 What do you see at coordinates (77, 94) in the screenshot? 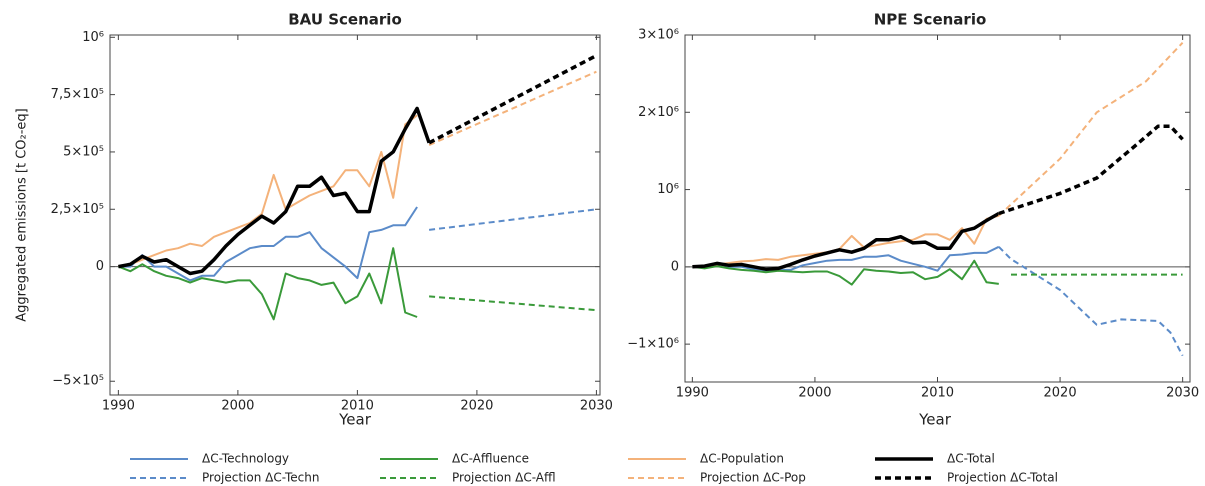
I see `y-tick-label: 7,5×10⁵` at bounding box center [77, 94].